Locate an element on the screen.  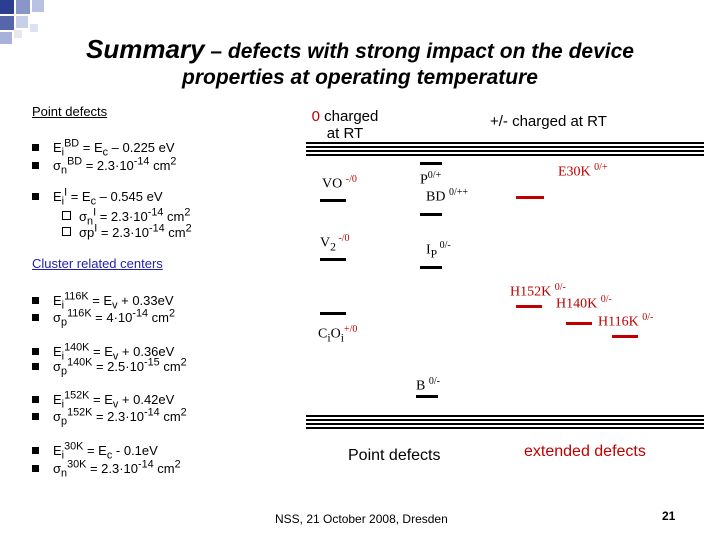
point-sub-text-2: σpI = 2.3·10-14 cm2 is located at coordinates (135, 232).